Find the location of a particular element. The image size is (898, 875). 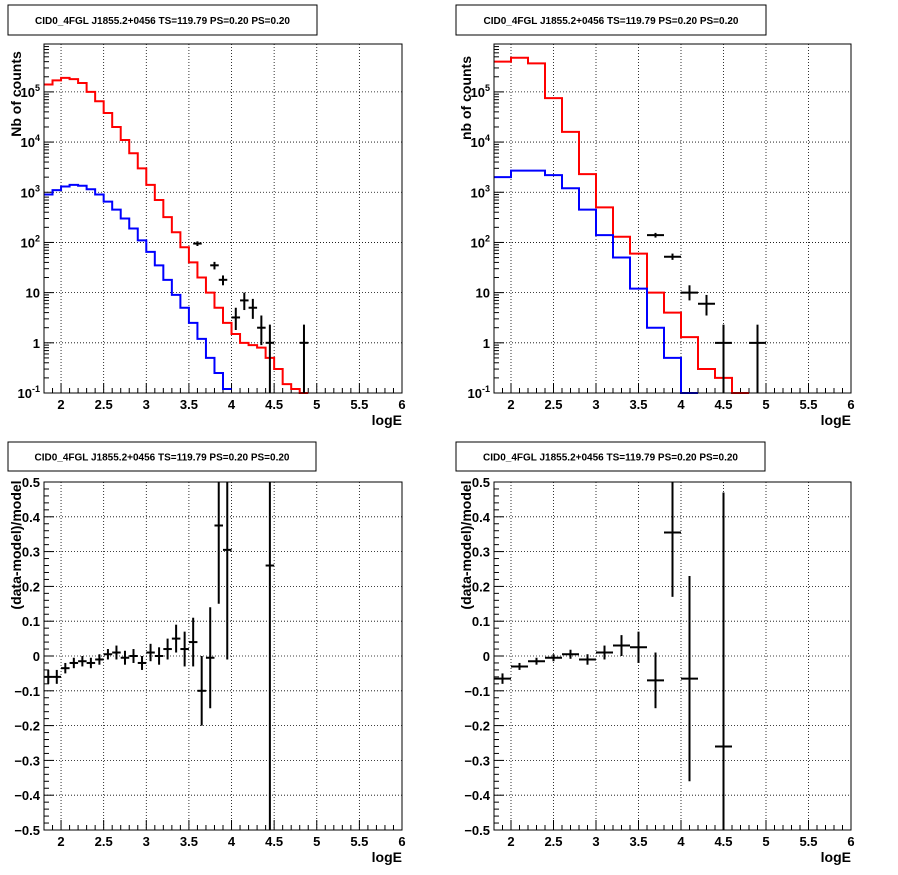

y-tick-label: −0.5 is located at coordinates (477, 830).